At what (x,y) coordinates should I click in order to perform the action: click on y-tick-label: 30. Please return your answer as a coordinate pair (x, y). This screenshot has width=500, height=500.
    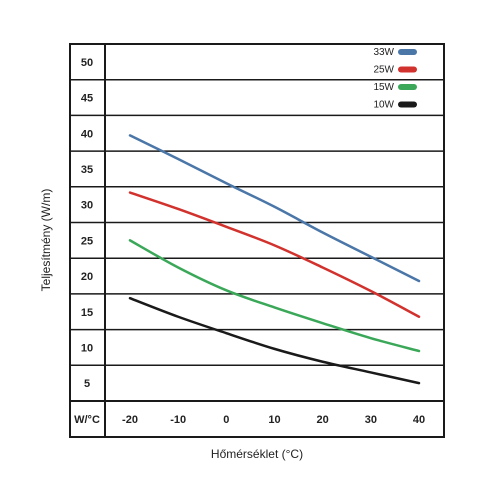
    Looking at the image, I should click on (87, 206).